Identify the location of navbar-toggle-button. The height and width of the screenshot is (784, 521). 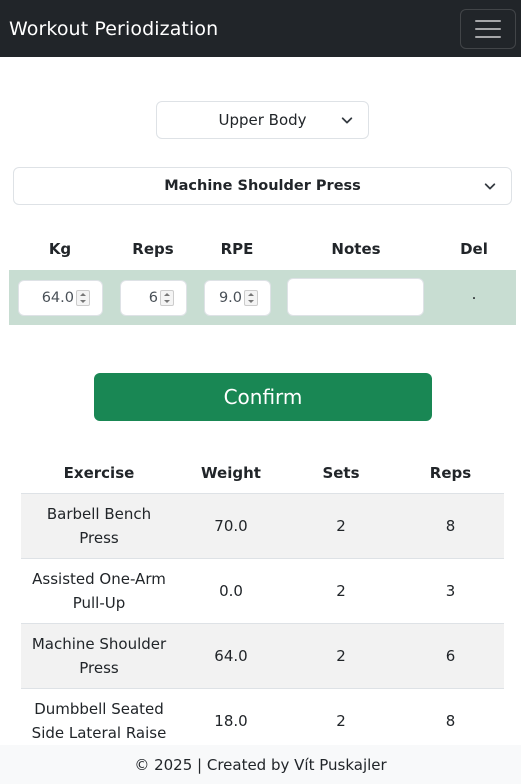
(488, 29).